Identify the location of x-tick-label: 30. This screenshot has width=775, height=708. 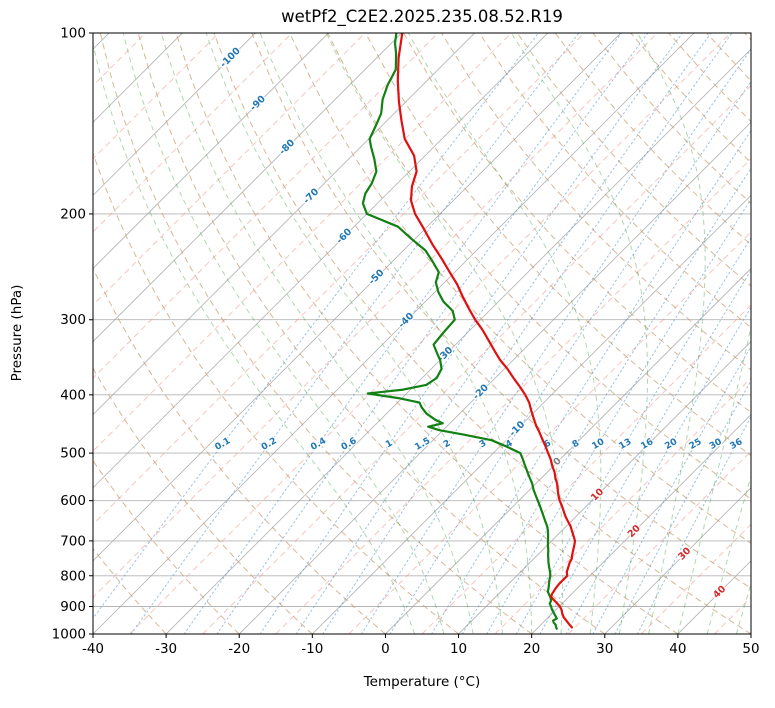
(604, 649).